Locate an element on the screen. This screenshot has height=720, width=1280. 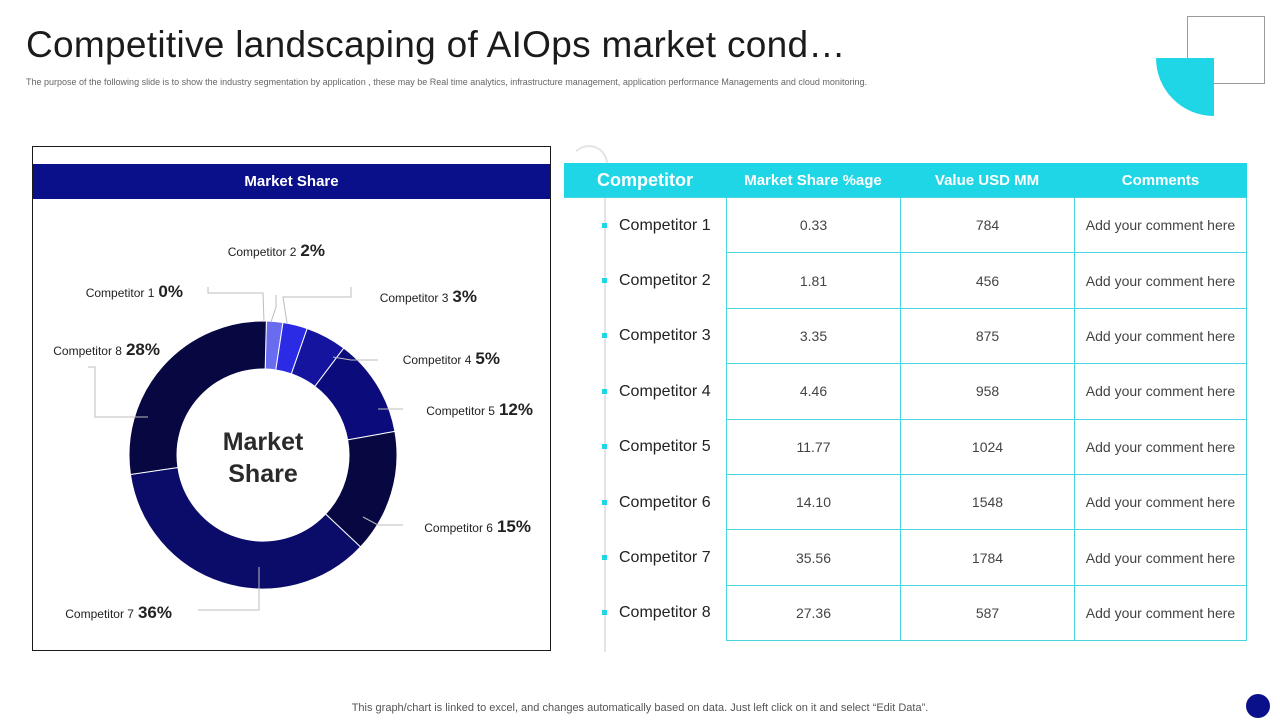
value-cell: 1024 is located at coordinates (987, 447).